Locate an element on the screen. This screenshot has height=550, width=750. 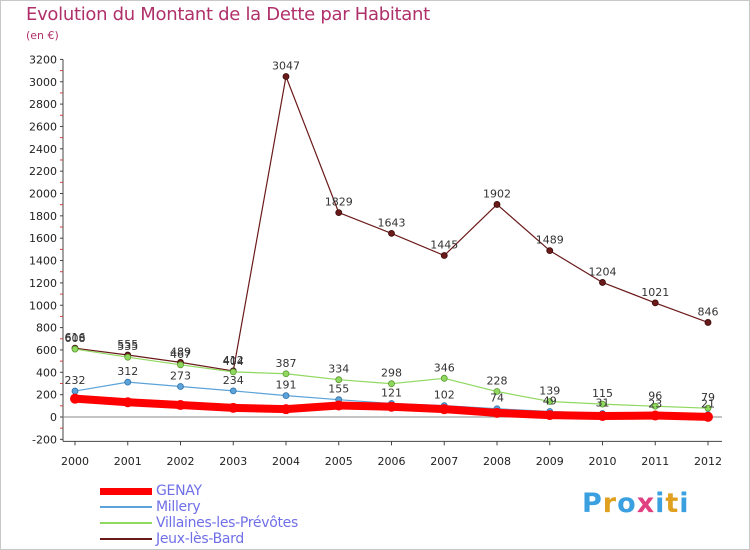
x-tick-label: 2001 is located at coordinates (128, 461).